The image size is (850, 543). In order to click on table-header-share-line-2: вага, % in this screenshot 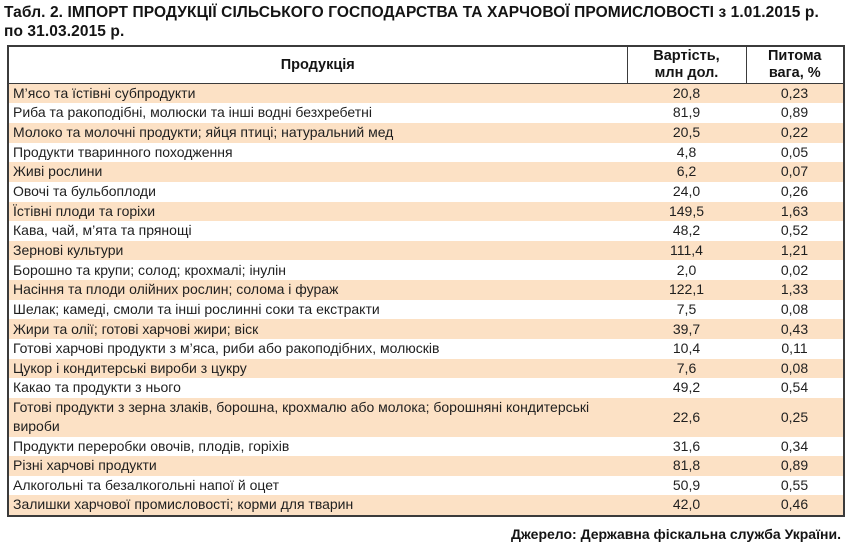, I will do `click(794, 73)`.